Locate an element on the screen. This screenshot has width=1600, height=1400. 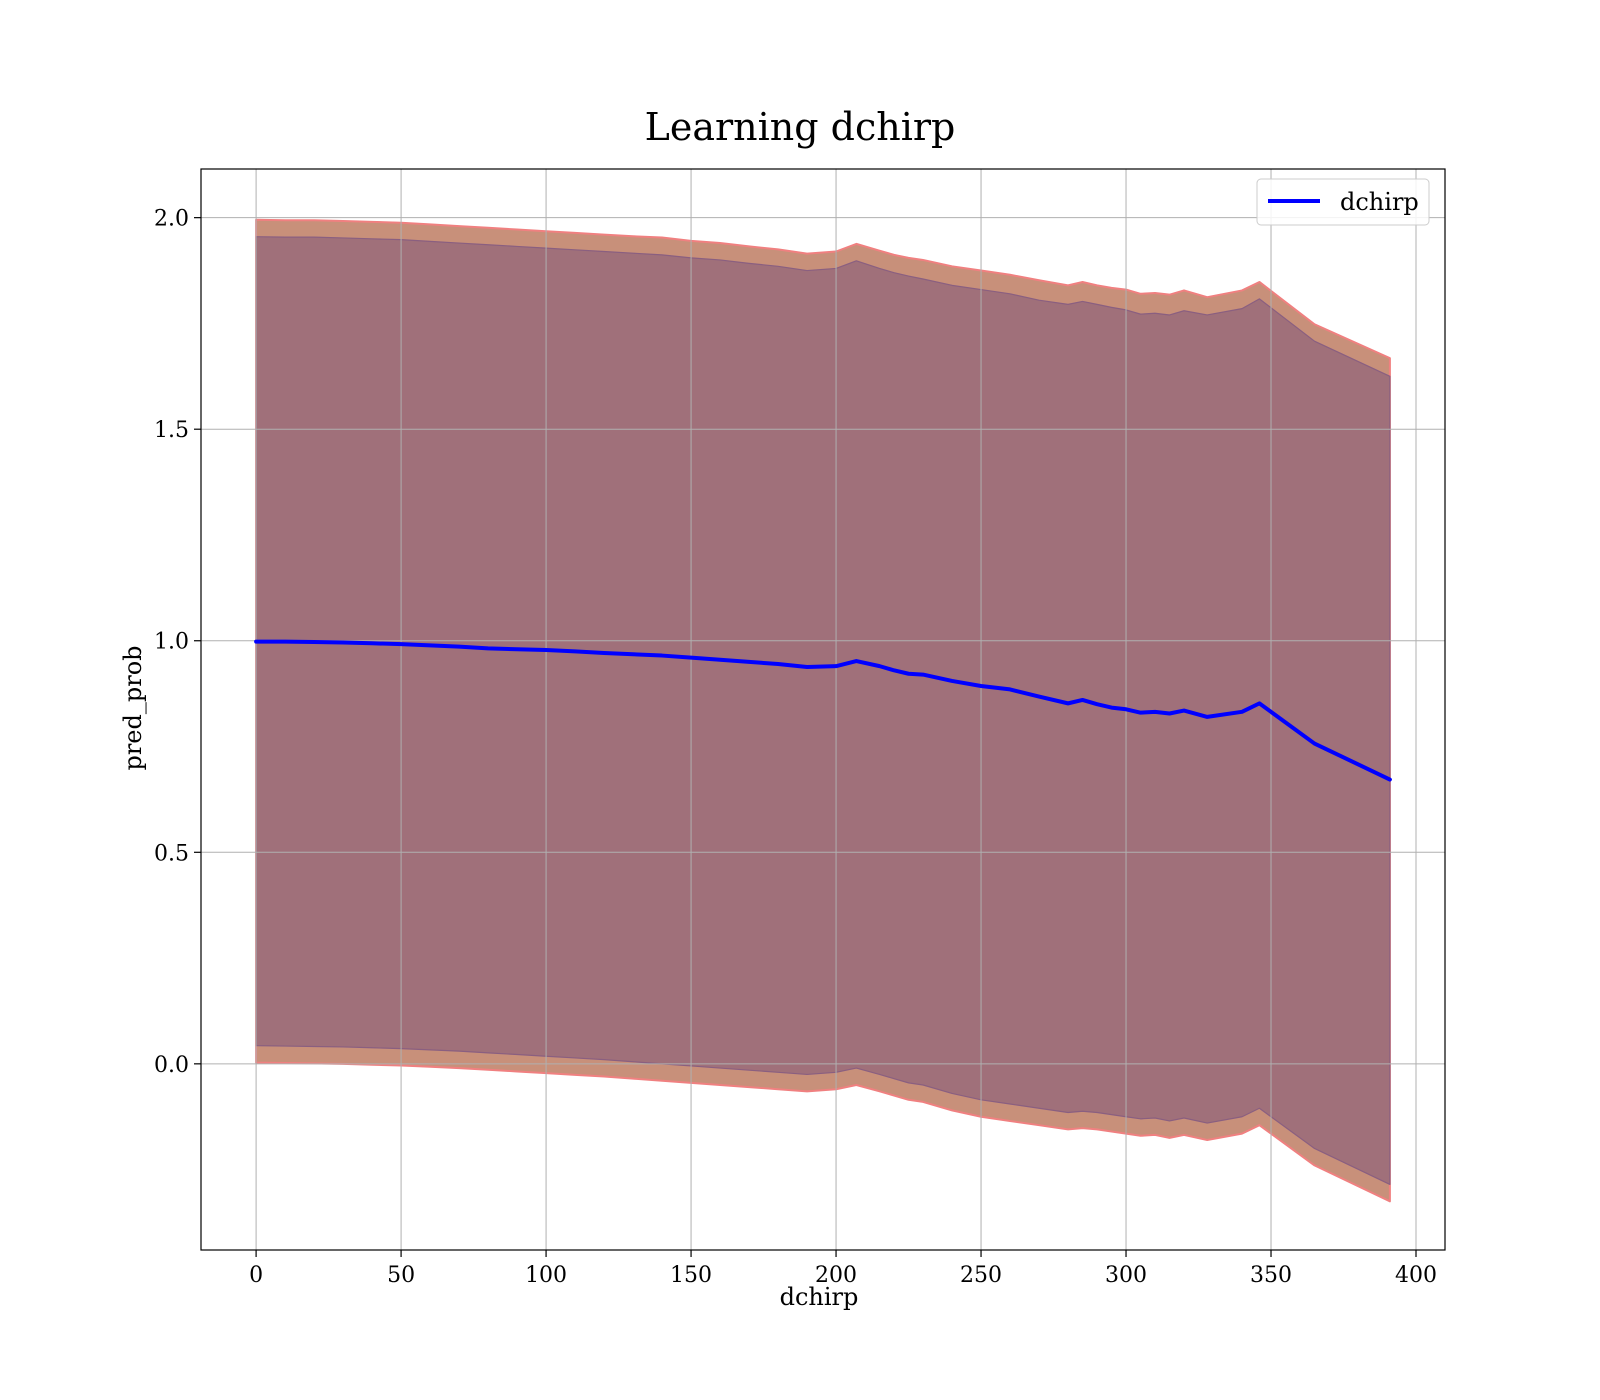
legend-box is located at coordinates (1343, 202).